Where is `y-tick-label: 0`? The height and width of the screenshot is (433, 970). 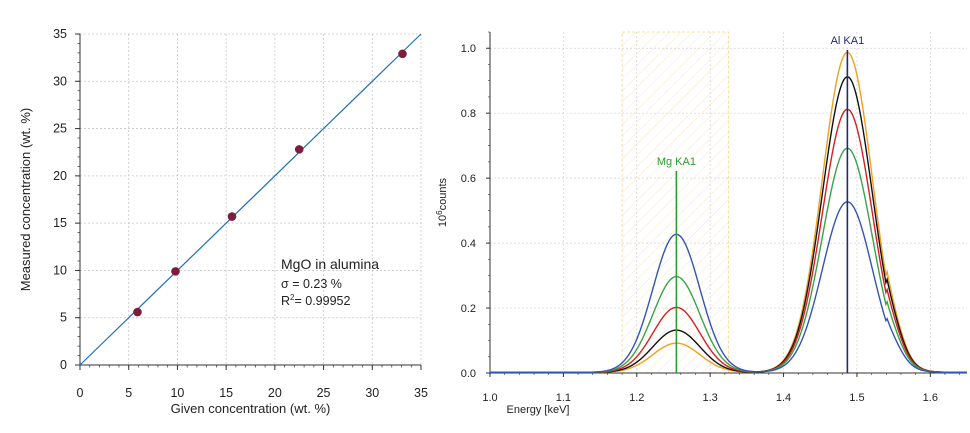
y-tick-label: 0 is located at coordinates (63, 365).